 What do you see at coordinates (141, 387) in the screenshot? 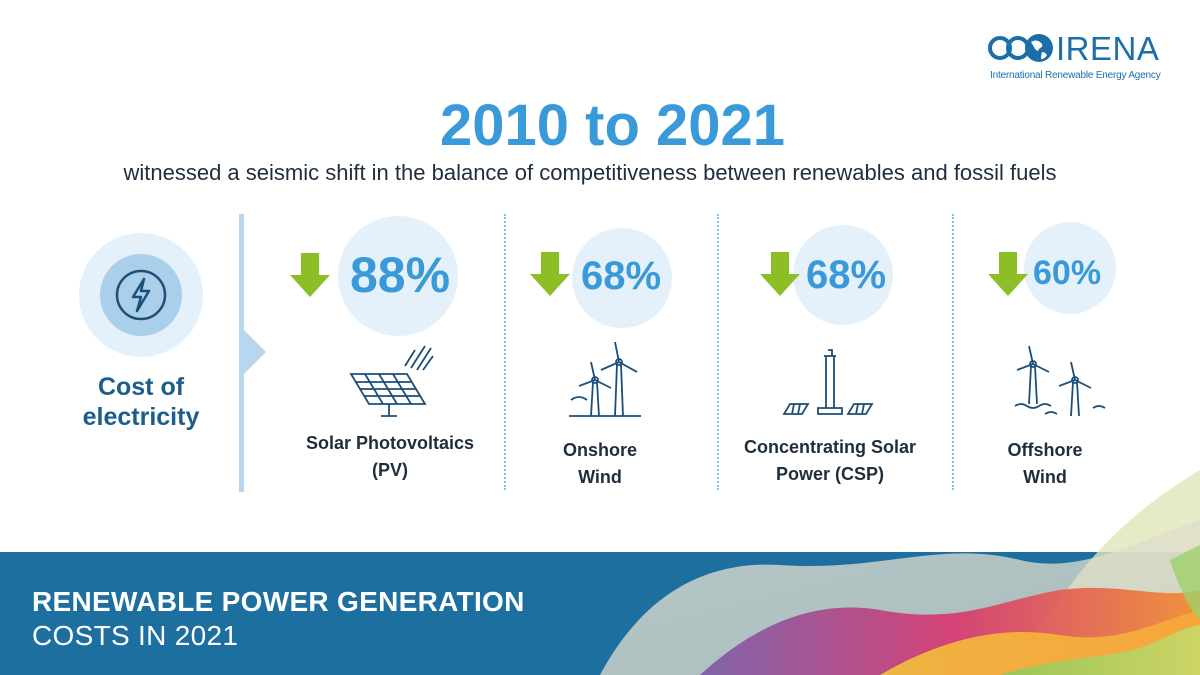
I see `cost-label-line1: Cost of` at bounding box center [141, 387].